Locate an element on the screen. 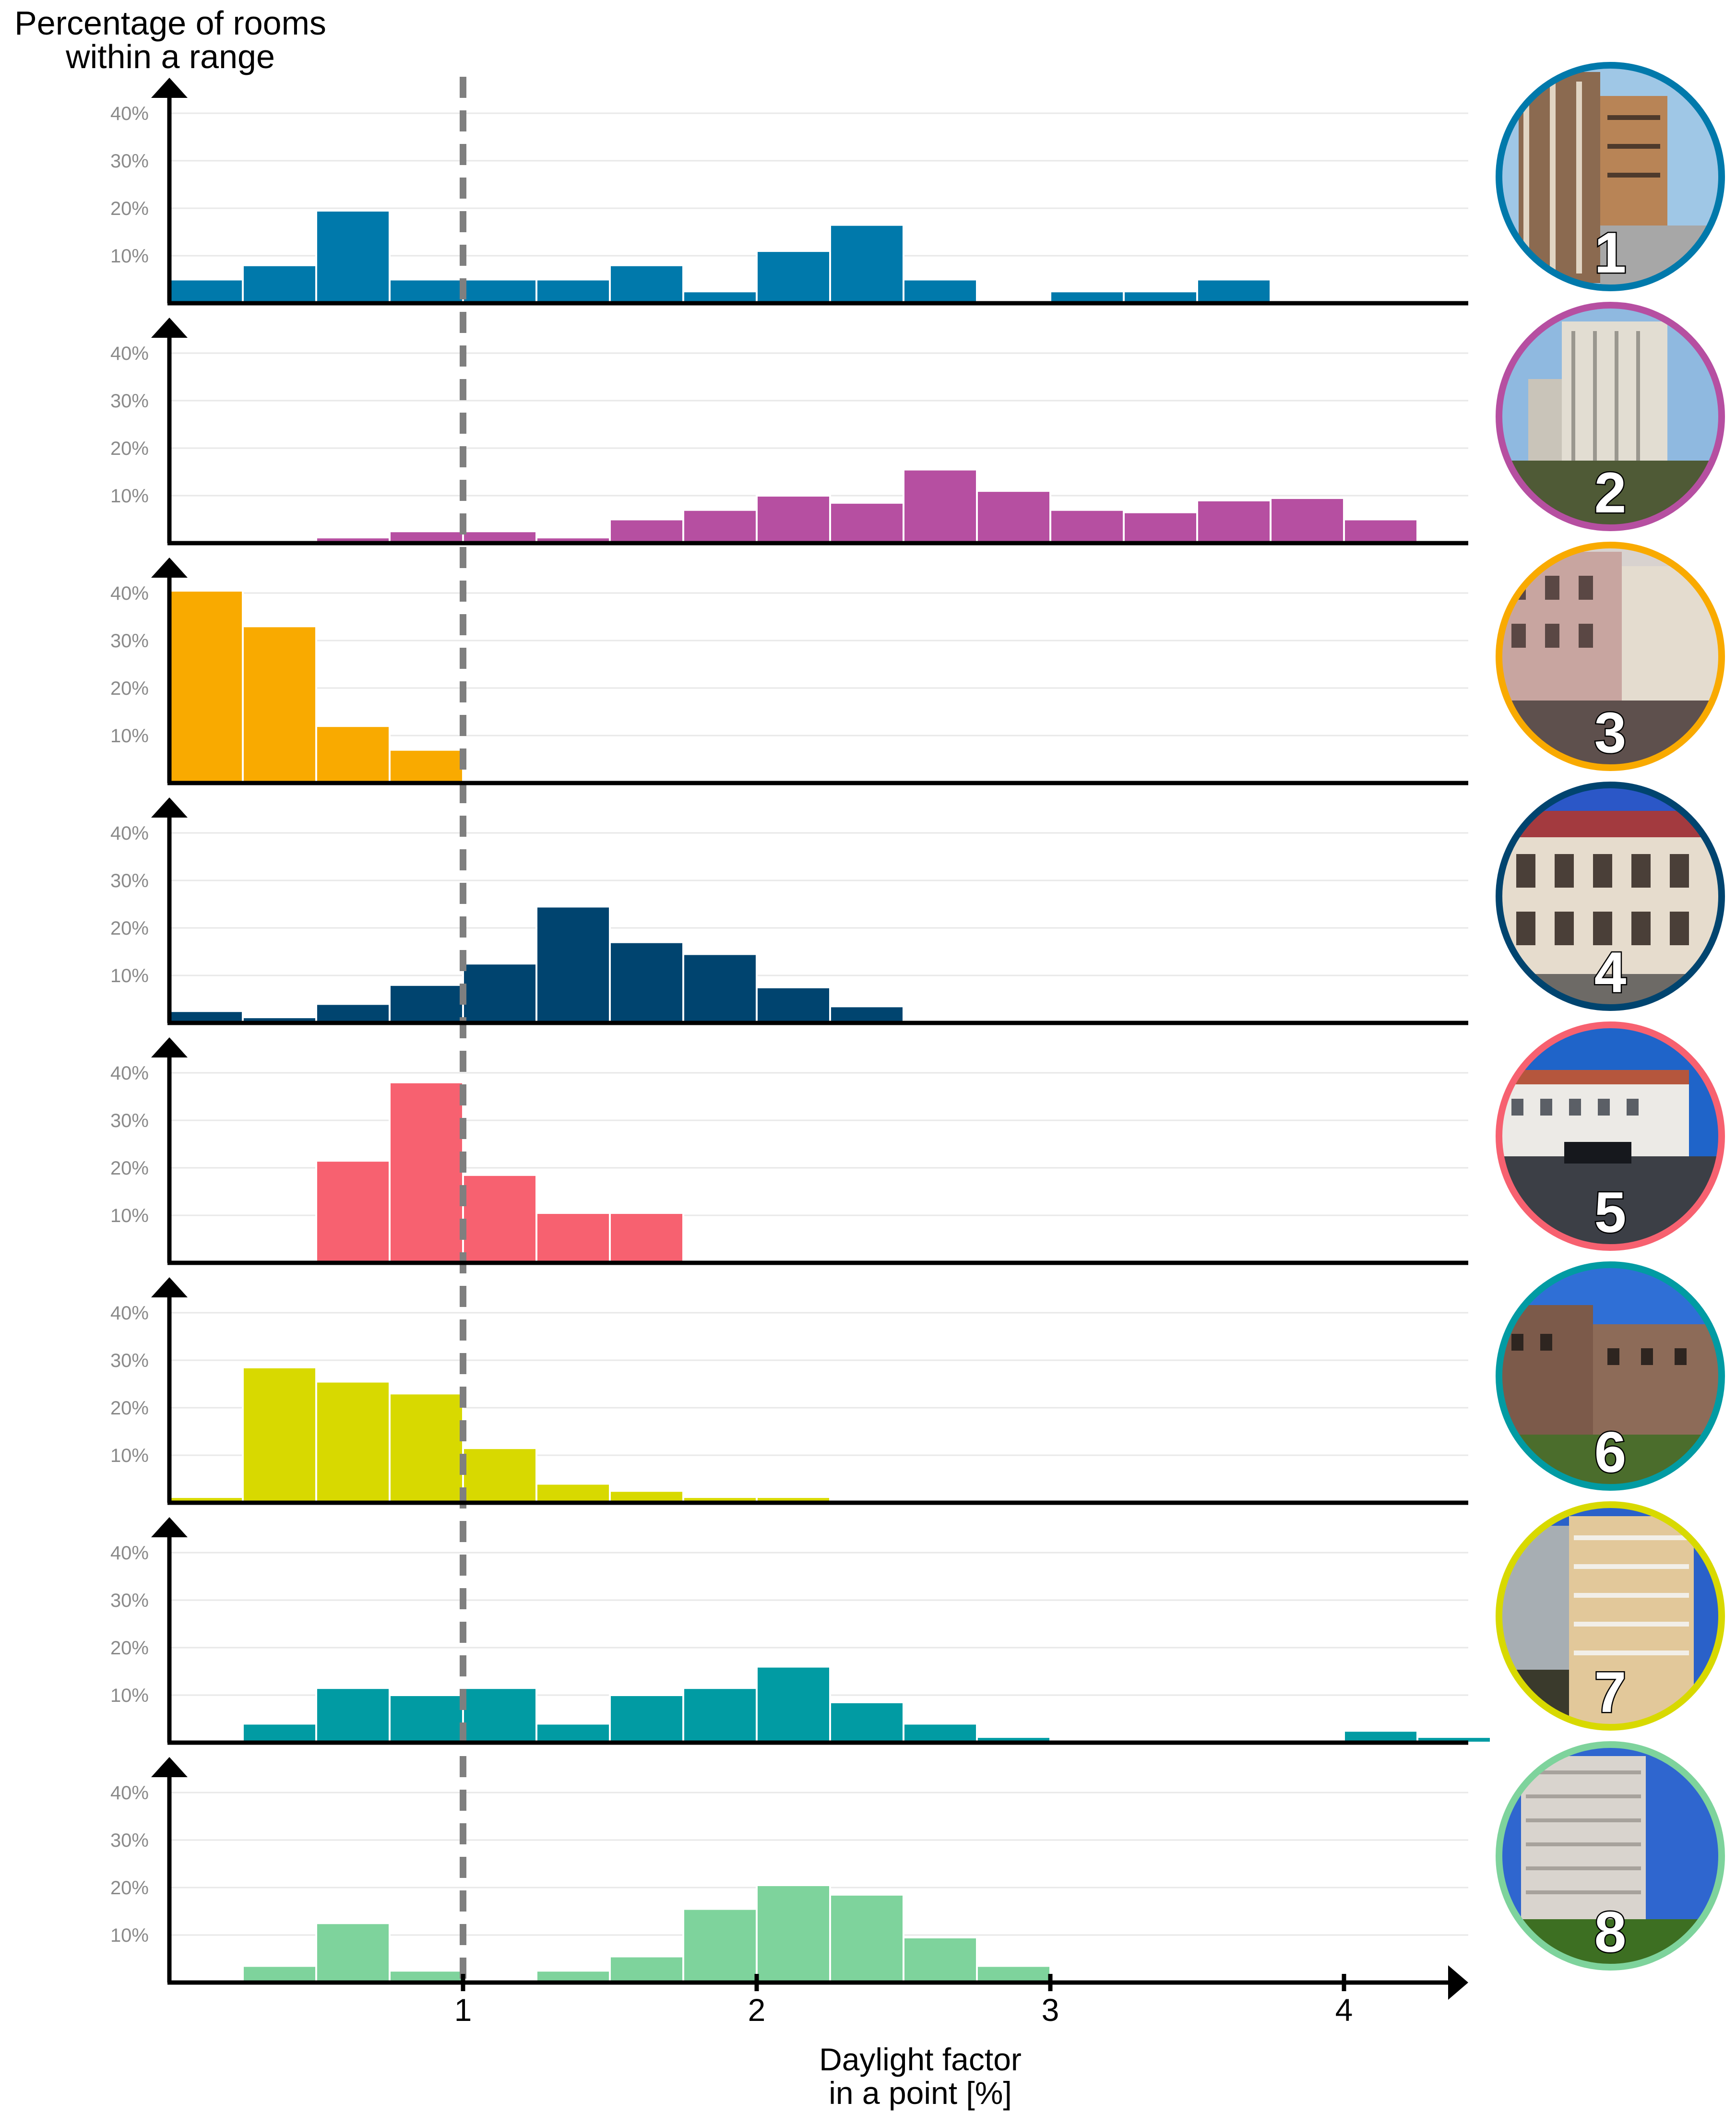  x-tick-label-3: 3 is located at coordinates (1050, 2010).